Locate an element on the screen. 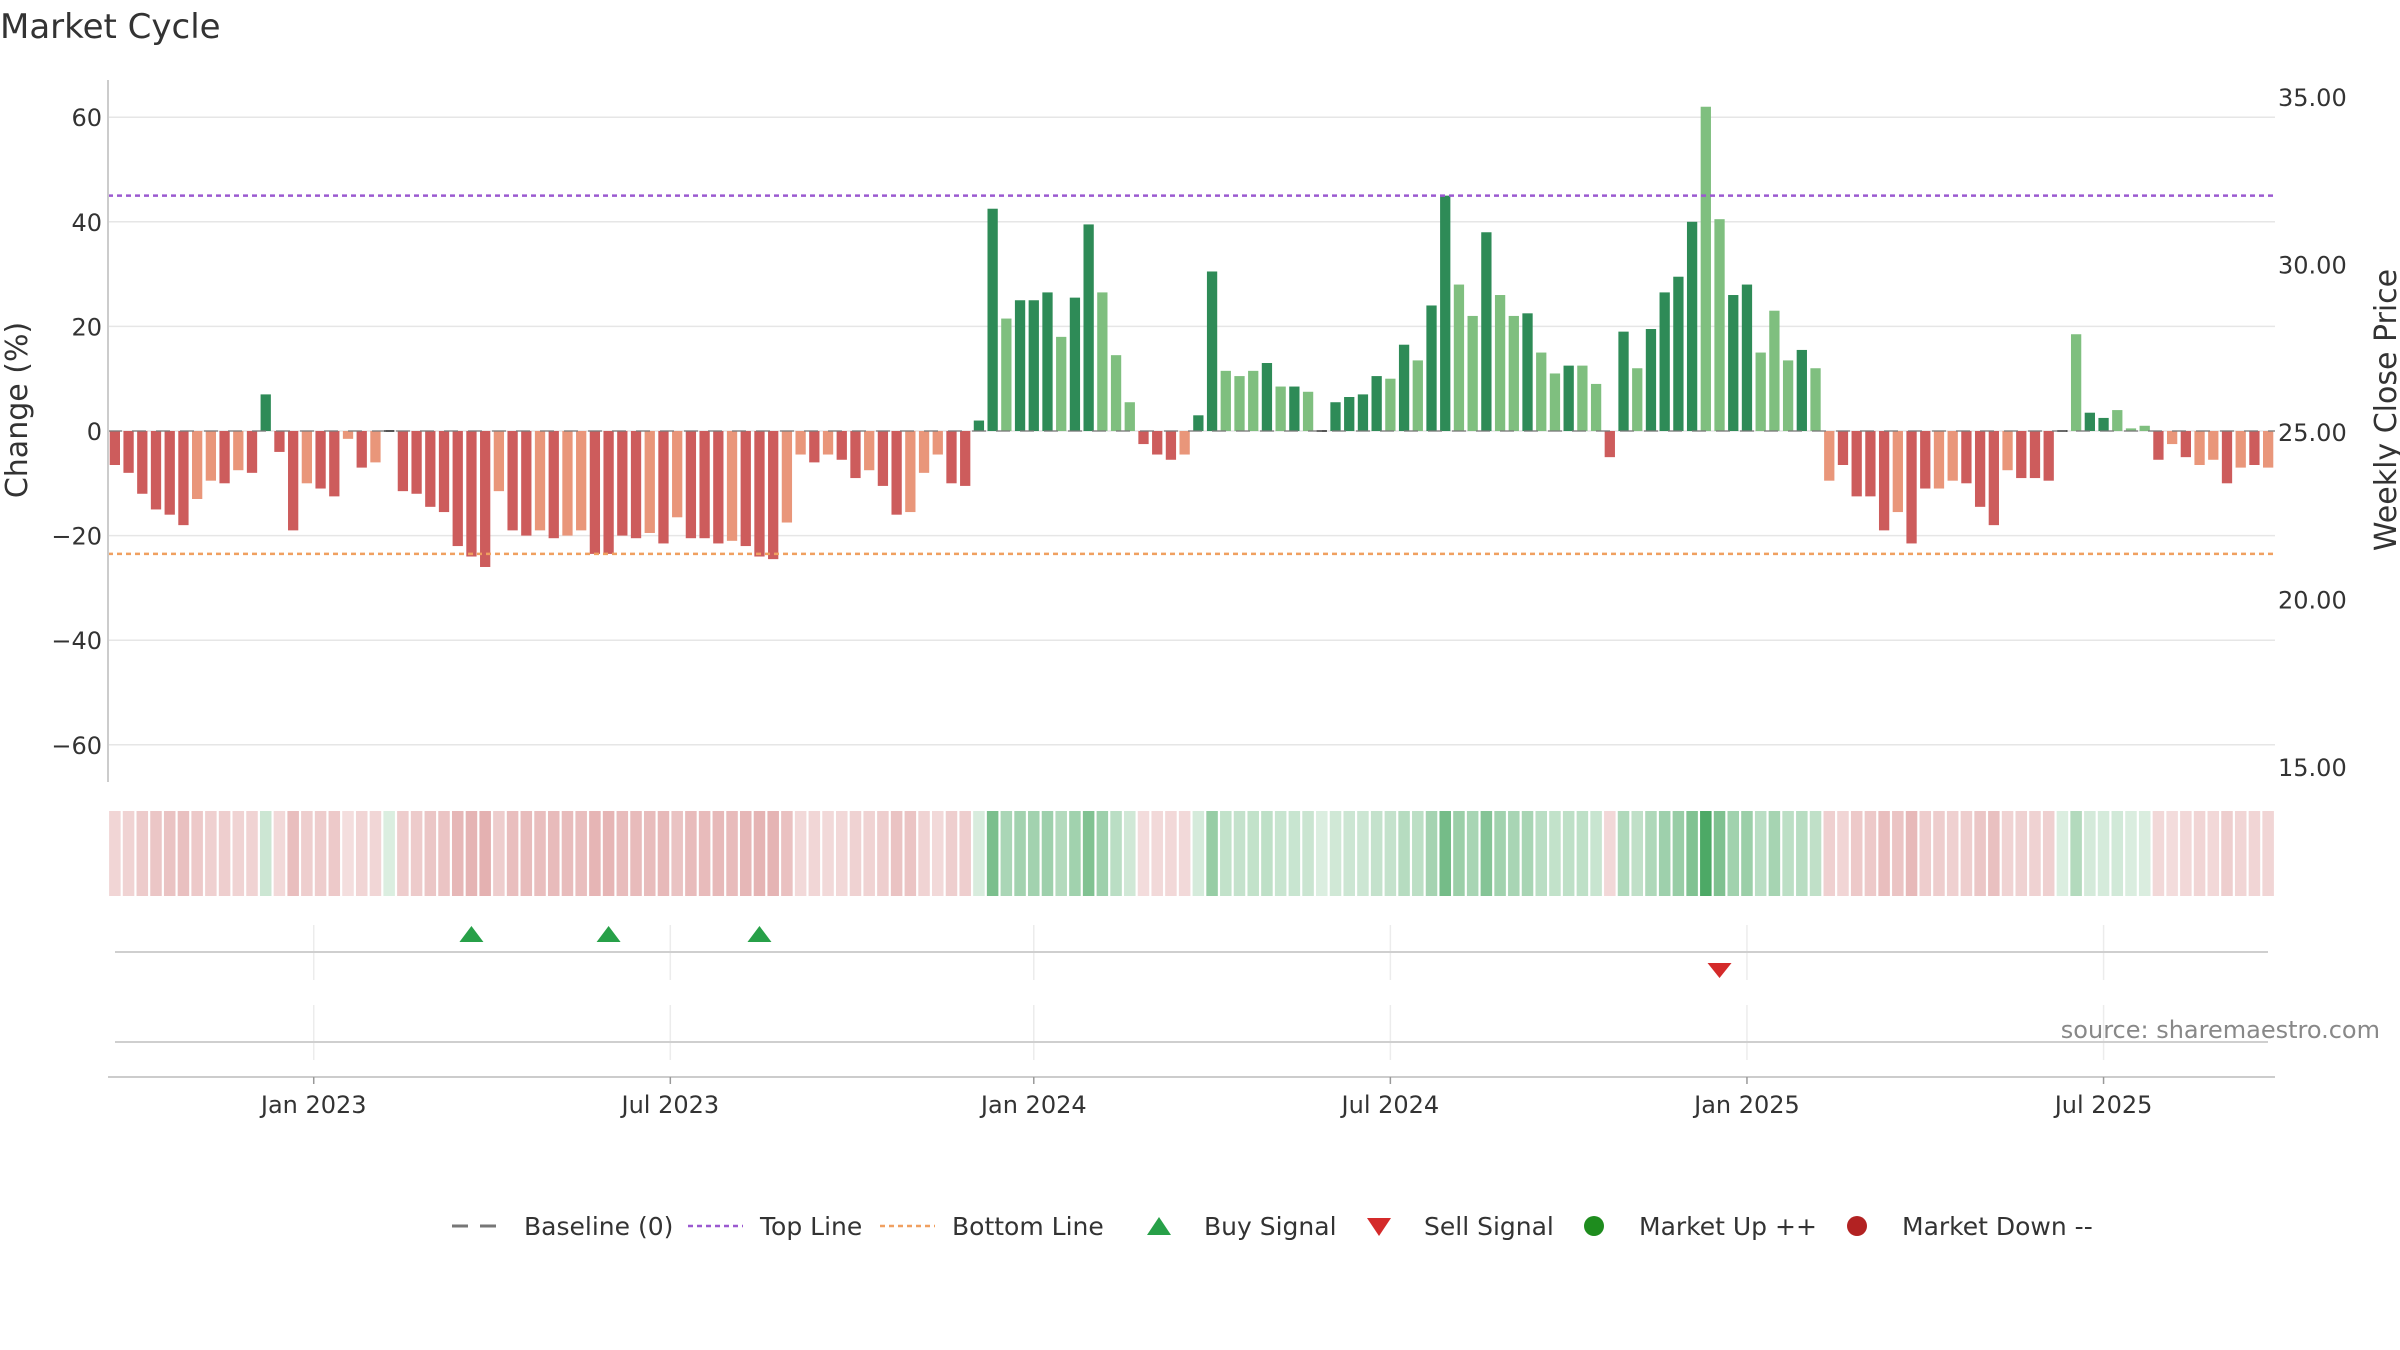 Image resolution: width=2400 pixels, height=1350 pixels. cycle-heat-strip is located at coordinates (1191, 853).